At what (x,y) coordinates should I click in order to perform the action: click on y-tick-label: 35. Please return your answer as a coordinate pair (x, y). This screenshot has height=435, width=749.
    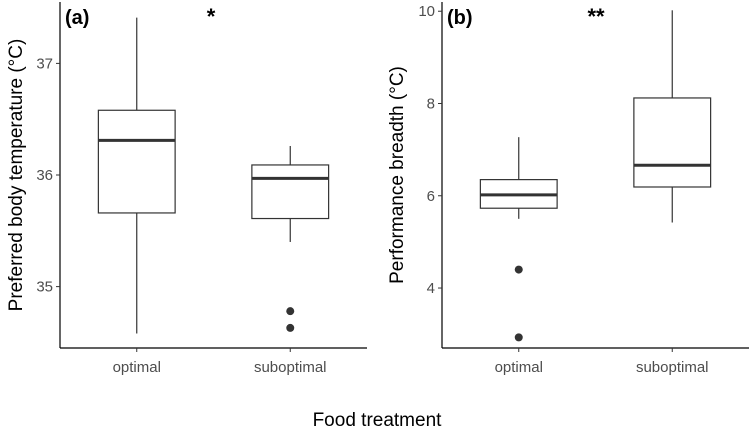
    Looking at the image, I should click on (44, 287).